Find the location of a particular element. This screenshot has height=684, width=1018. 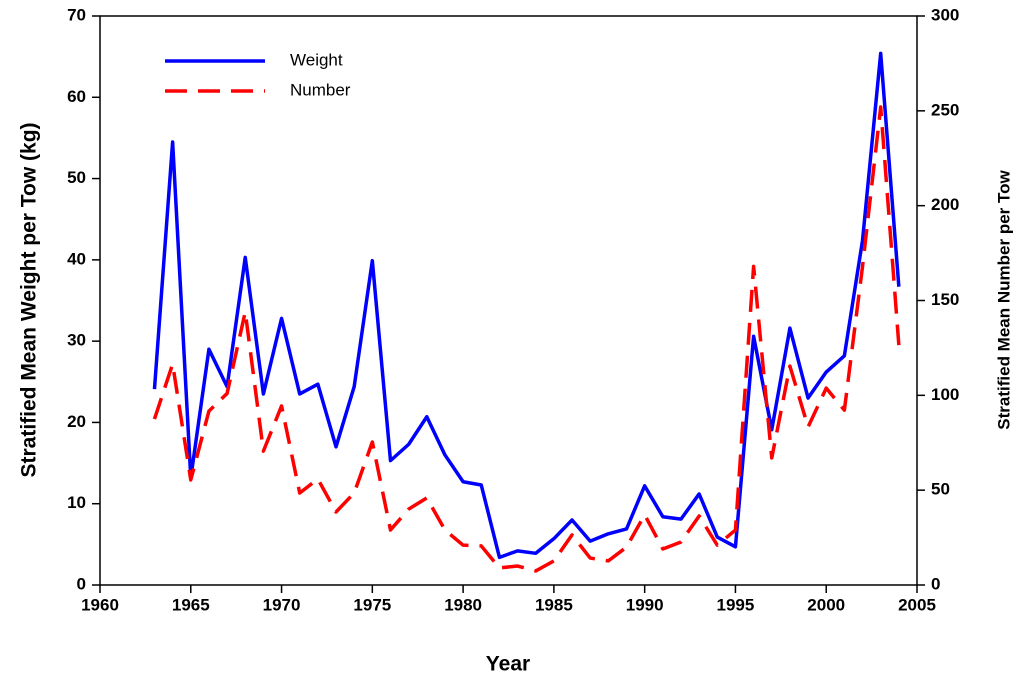

y-tick-label: 60 is located at coordinates (76, 96).